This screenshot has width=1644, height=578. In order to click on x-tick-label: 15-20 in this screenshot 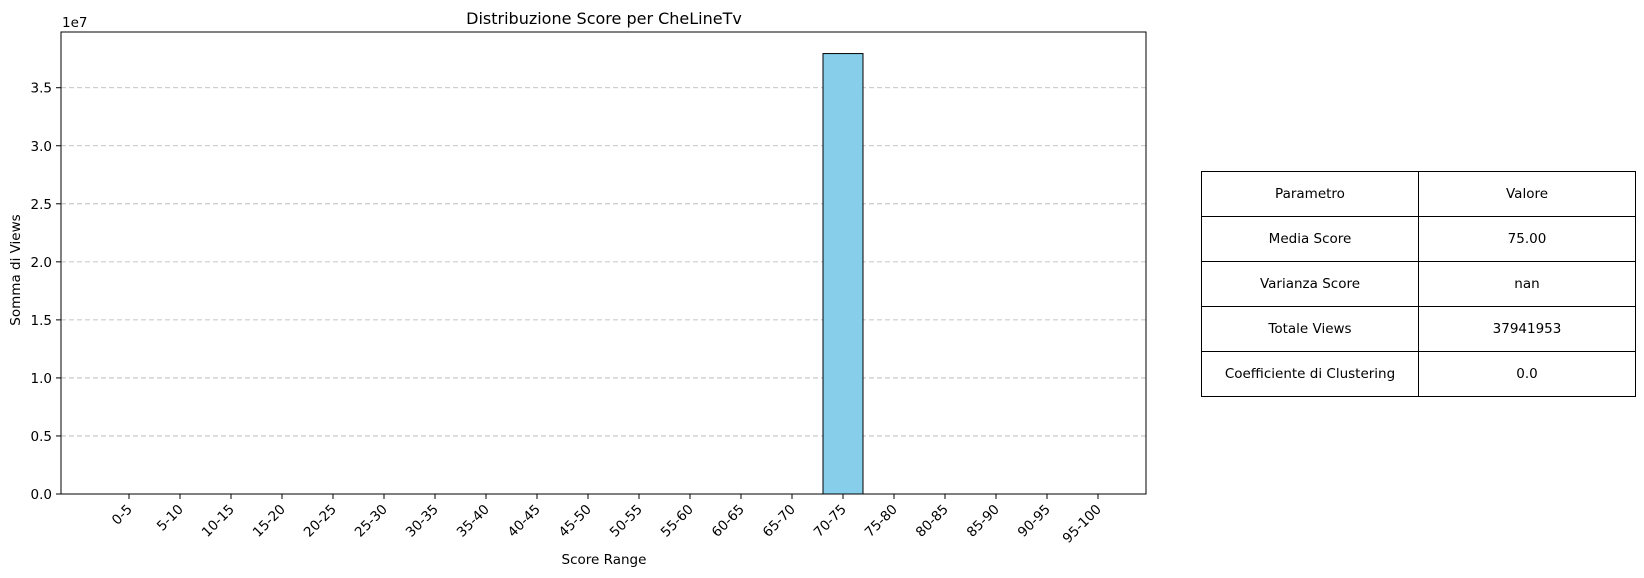, I will do `click(269, 521)`.